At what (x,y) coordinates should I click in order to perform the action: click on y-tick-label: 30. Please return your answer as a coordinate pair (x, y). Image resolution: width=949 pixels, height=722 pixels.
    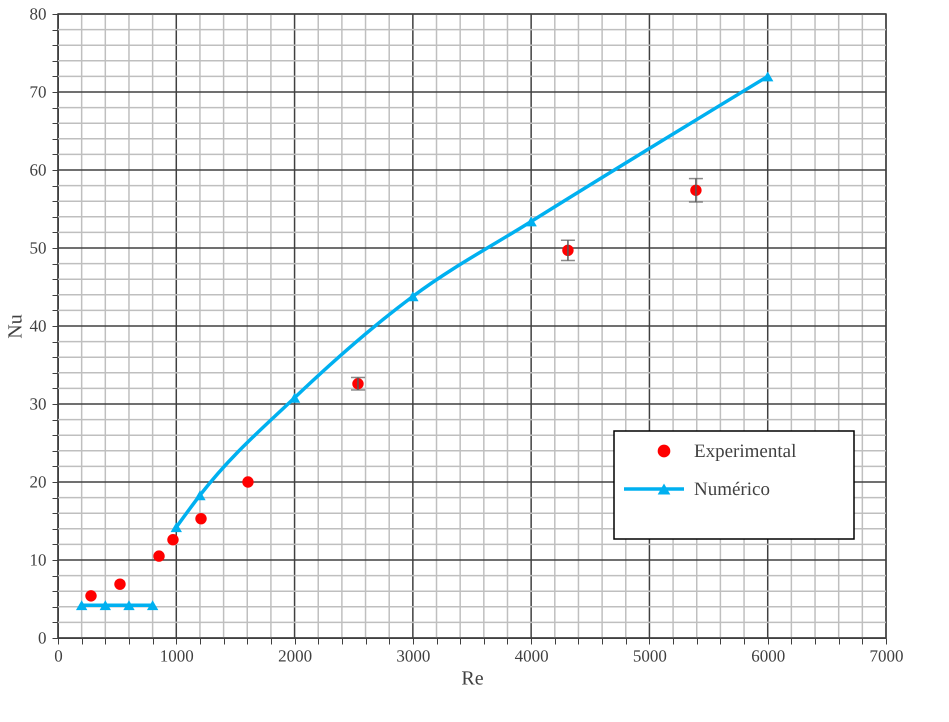
    Looking at the image, I should click on (38, 404).